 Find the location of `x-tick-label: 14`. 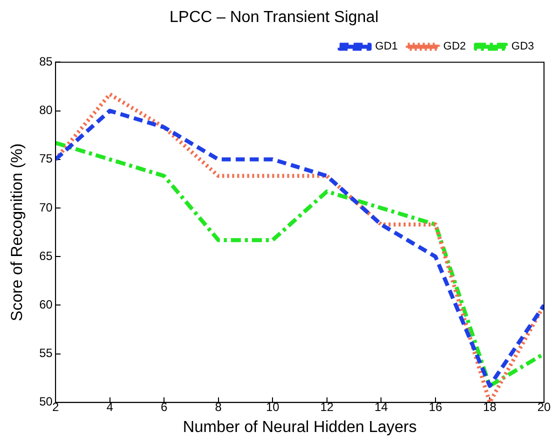

x-tick-label: 14 is located at coordinates (381, 407).